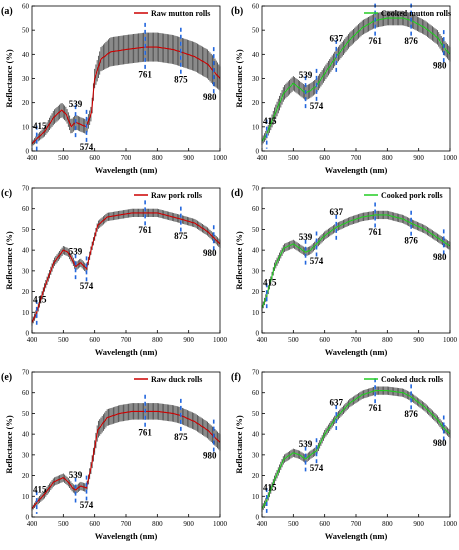 This screenshot has height=550, width=459. I want to click on panel-label: (b), so click(237, 11).